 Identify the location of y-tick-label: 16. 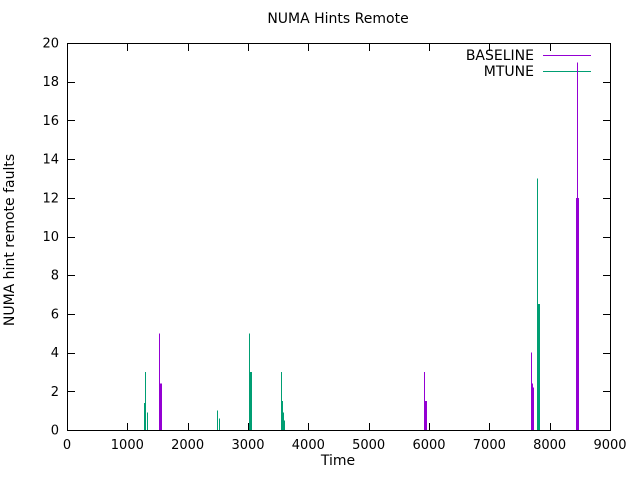
(50, 121).